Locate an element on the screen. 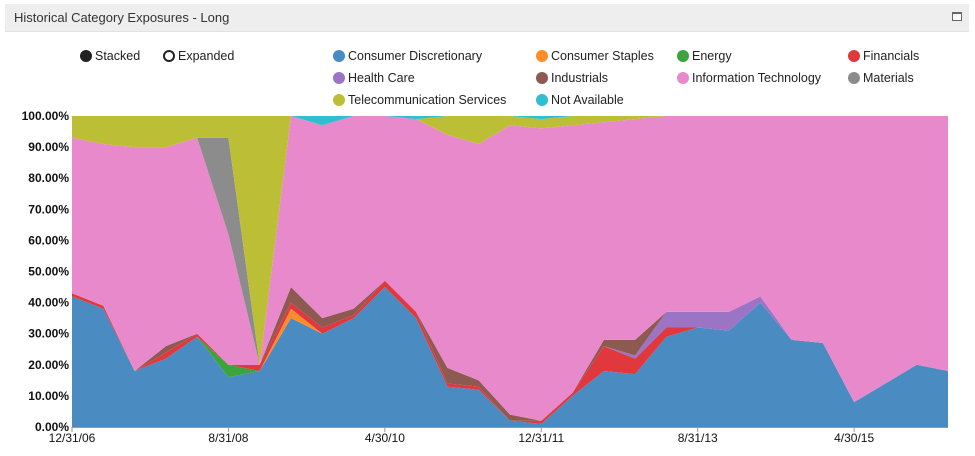  legend-item-health-care: Health Care is located at coordinates (374, 78).